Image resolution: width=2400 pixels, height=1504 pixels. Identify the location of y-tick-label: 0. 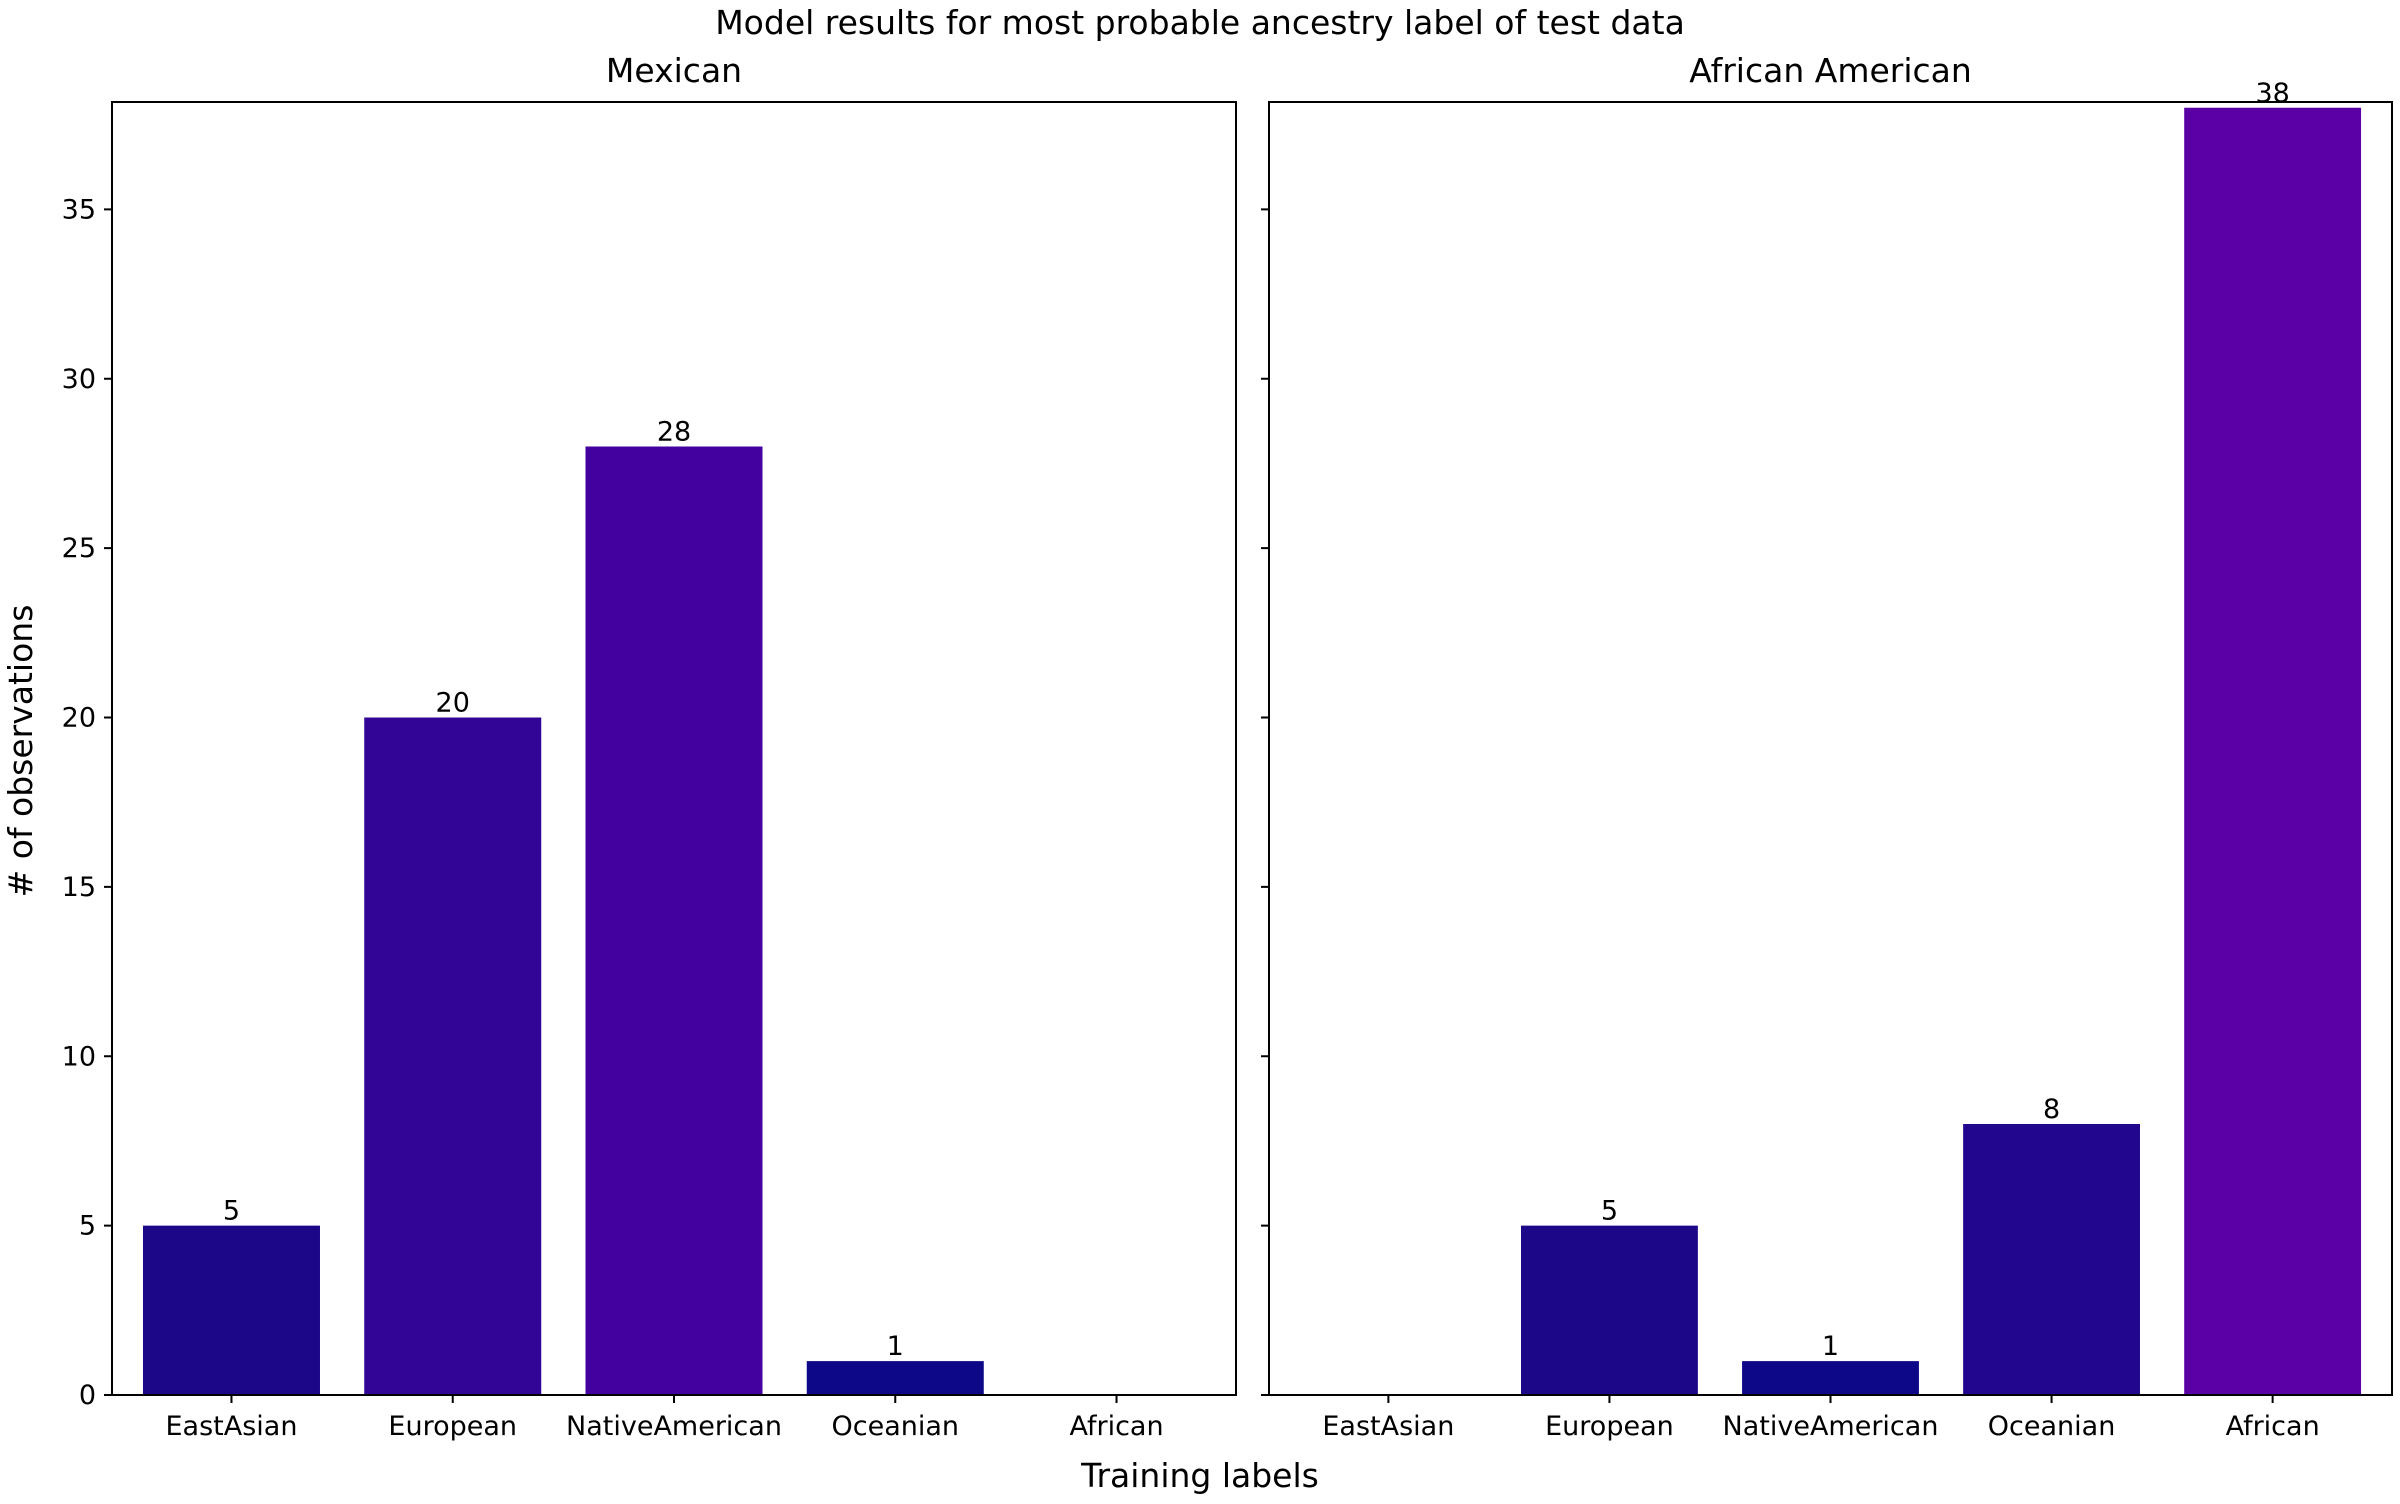
(87, 1395).